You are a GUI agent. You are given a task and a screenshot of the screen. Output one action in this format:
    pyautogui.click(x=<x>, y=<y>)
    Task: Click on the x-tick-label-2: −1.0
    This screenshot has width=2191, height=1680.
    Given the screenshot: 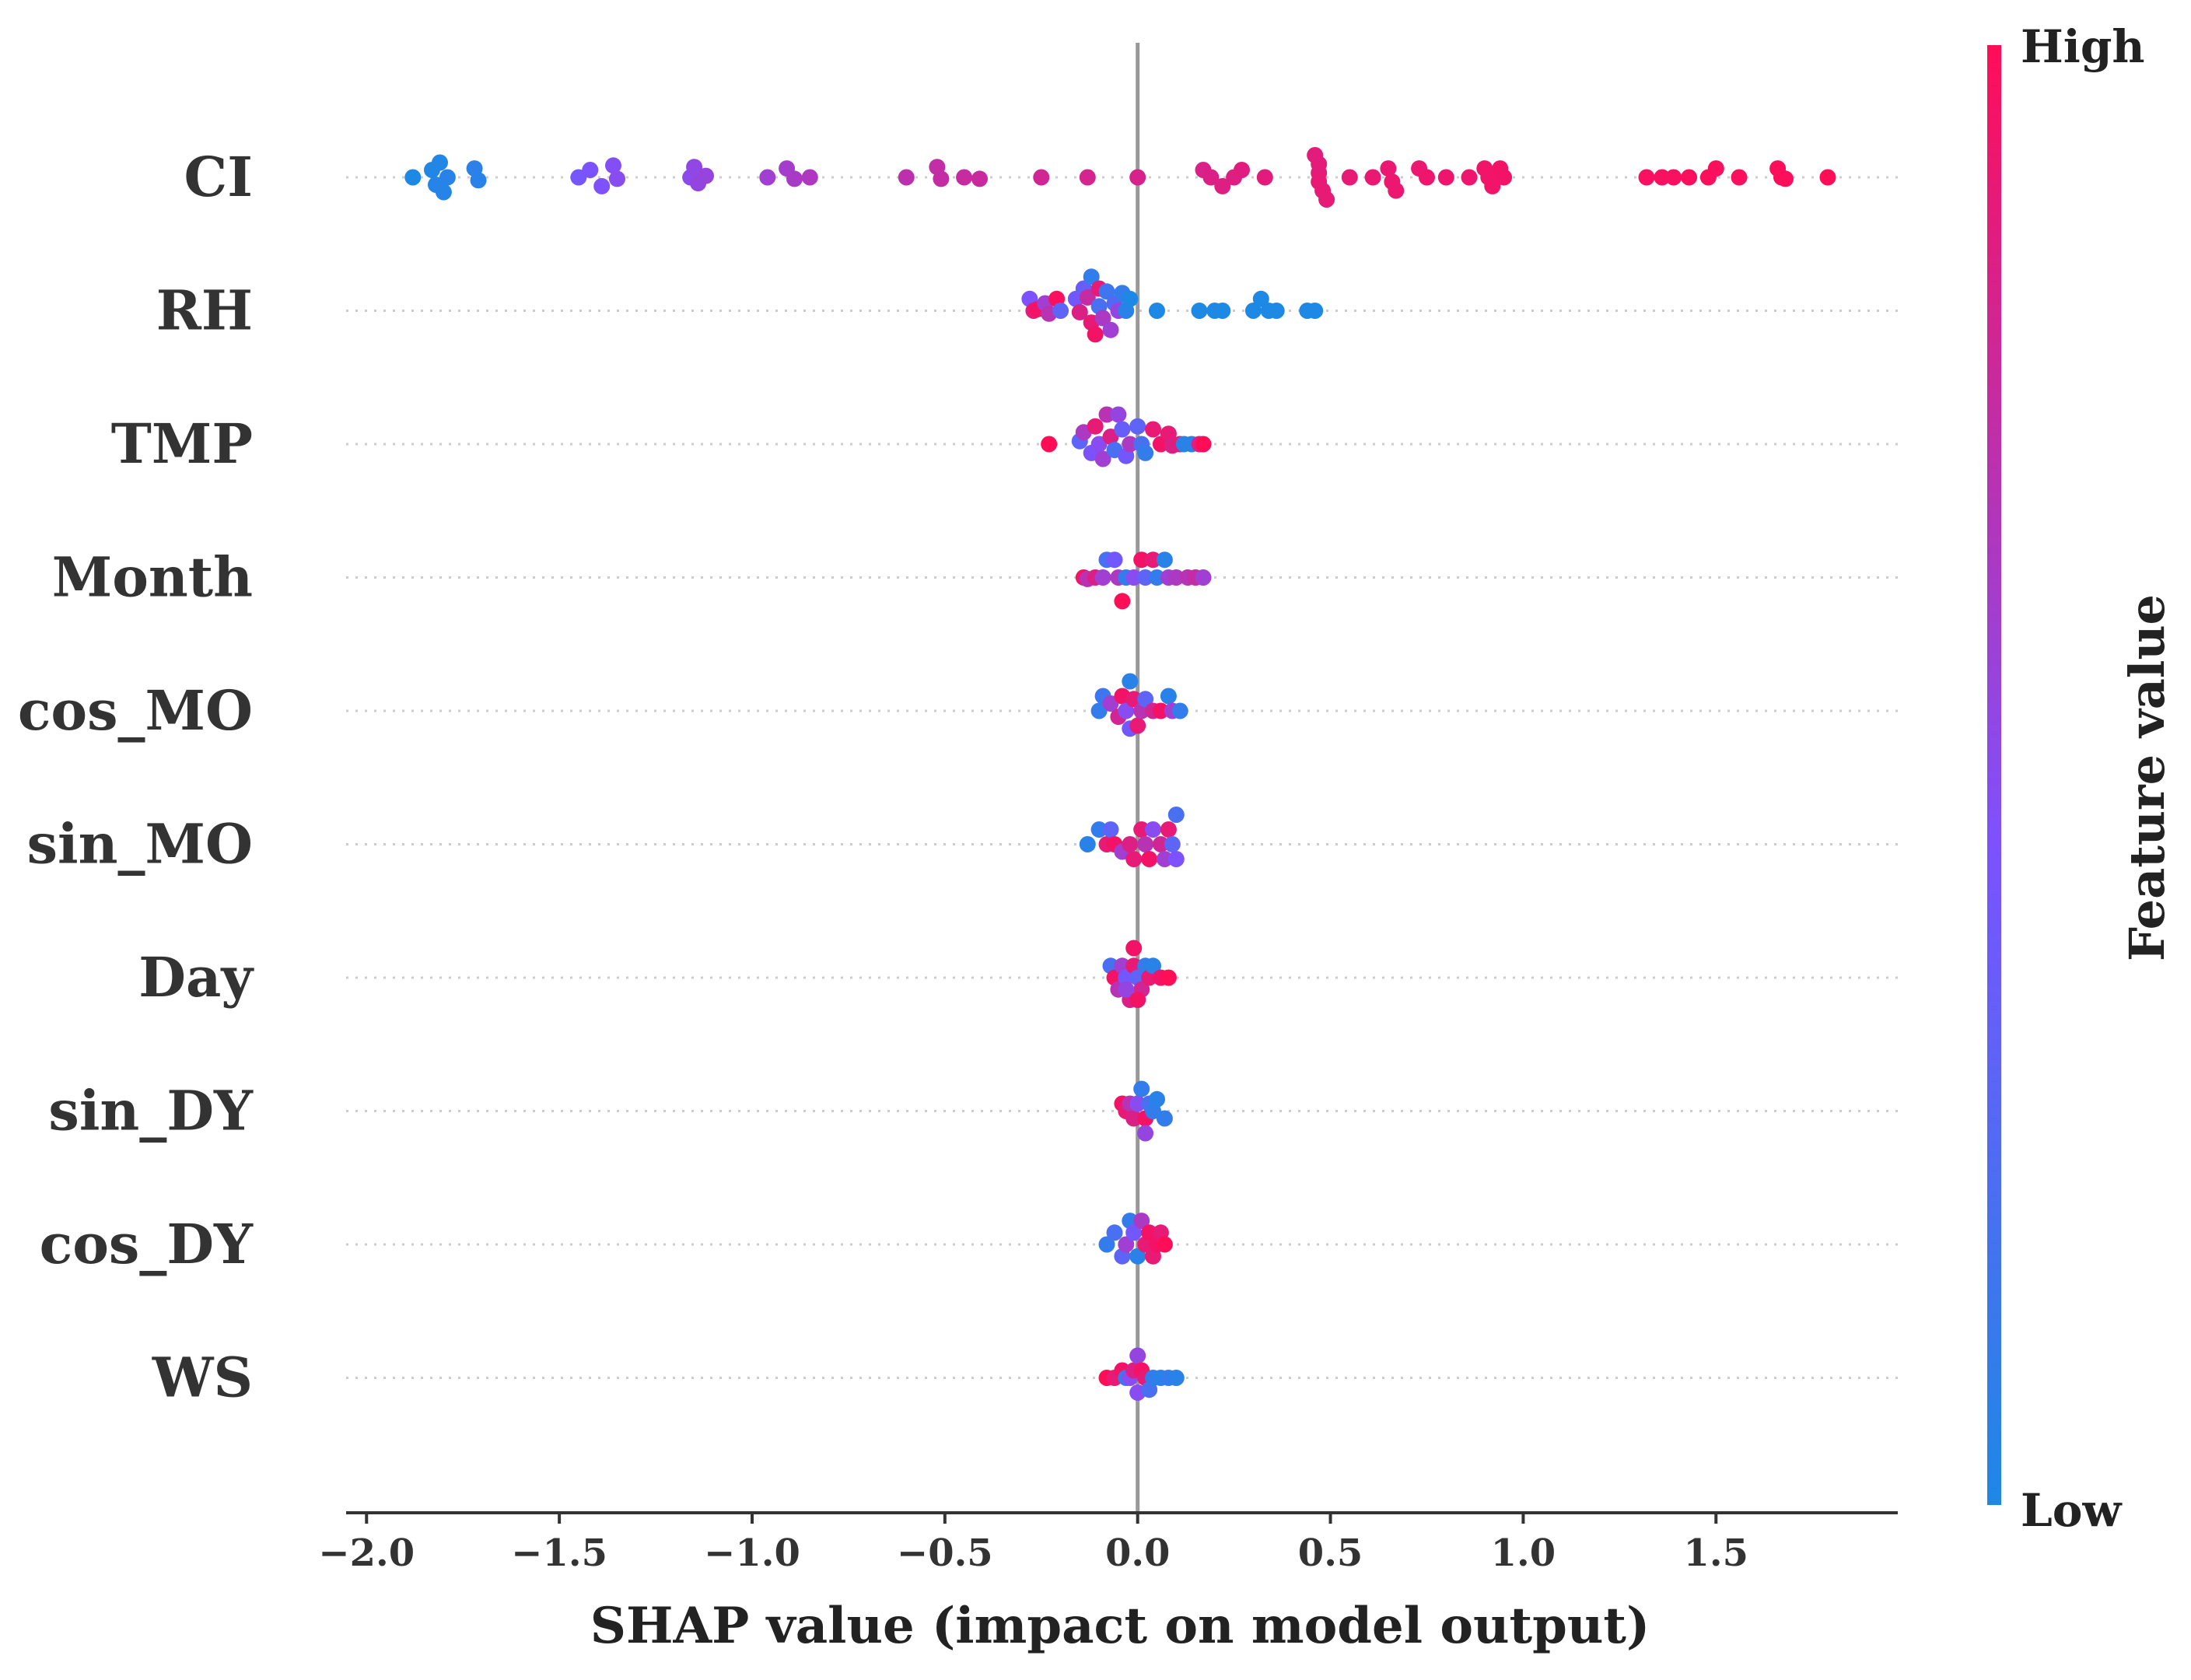 What is the action you would take?
    pyautogui.click(x=752, y=1553)
    